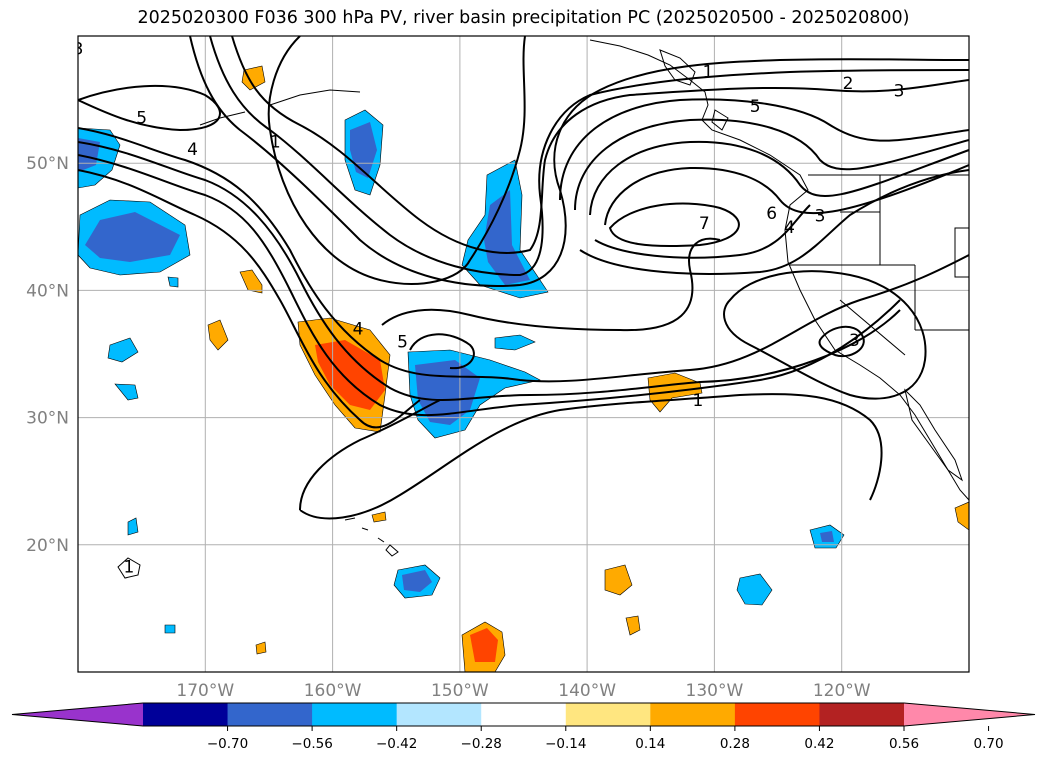  I want to click on lat-label-30: 30°N, so click(47, 419).